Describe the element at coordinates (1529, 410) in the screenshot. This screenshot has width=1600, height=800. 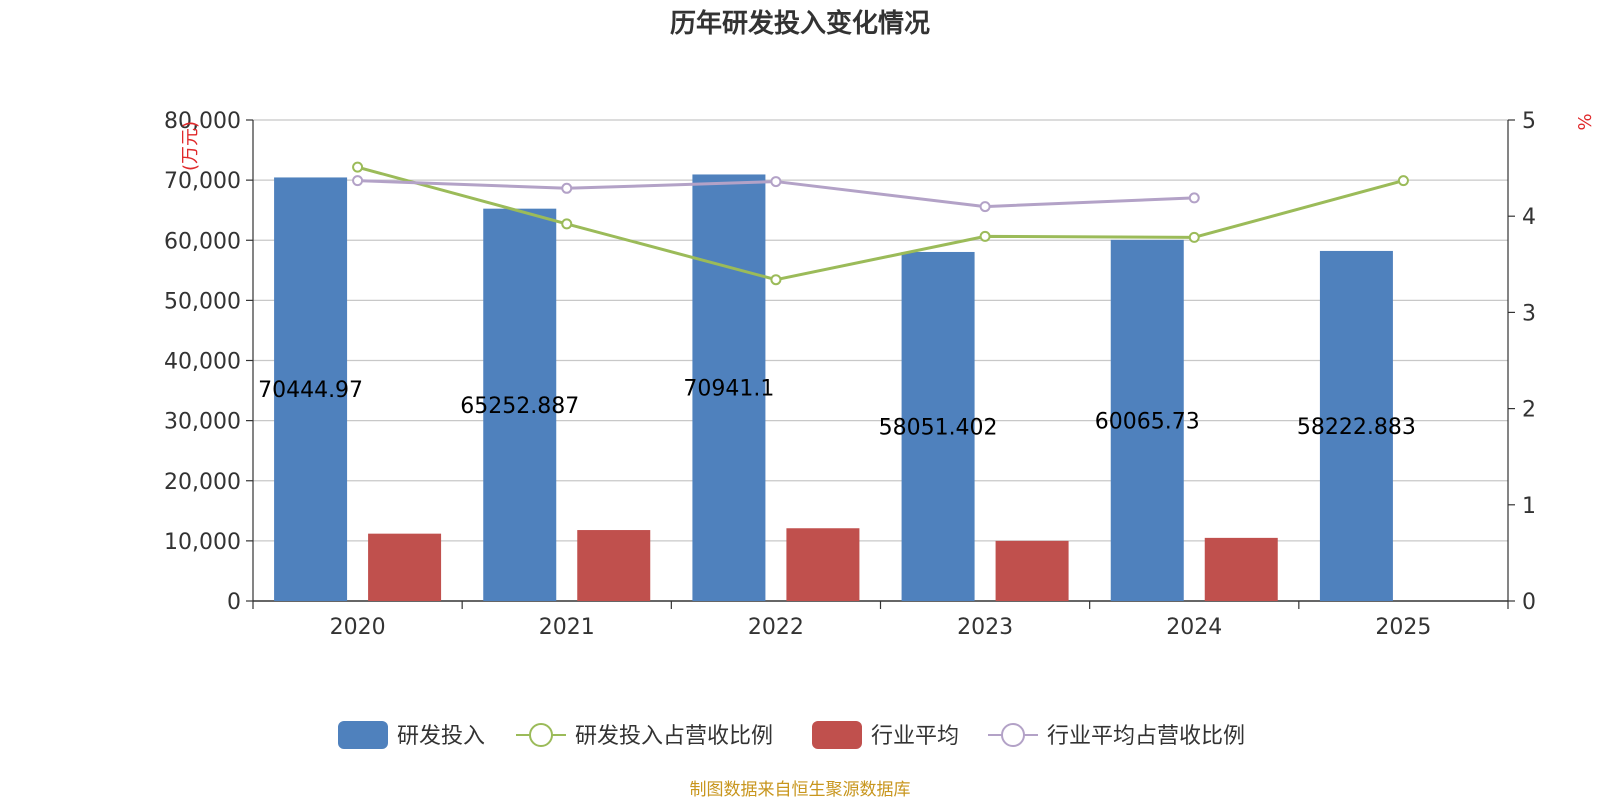
I see `right-tick-label: 2` at that location.